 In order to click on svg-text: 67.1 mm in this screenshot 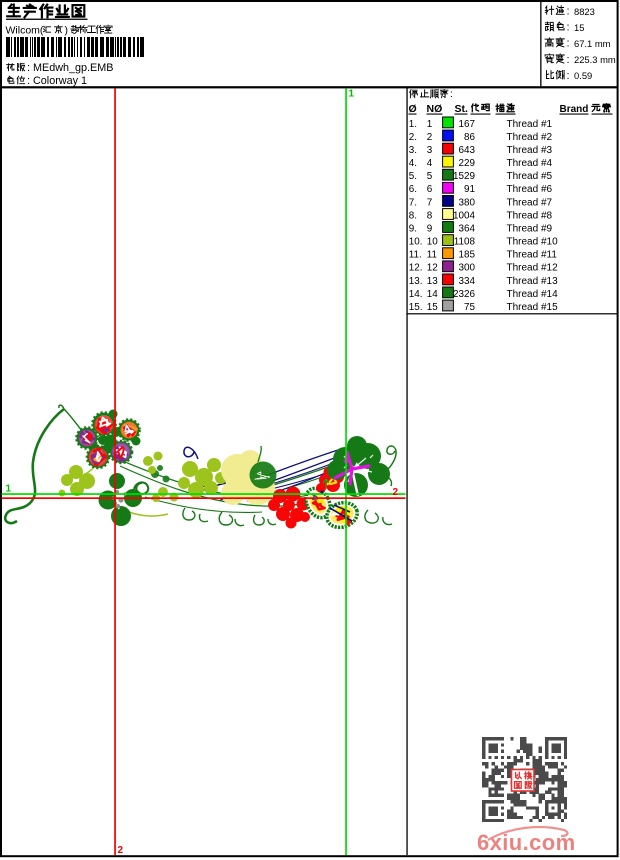, I will do `click(592, 43)`.